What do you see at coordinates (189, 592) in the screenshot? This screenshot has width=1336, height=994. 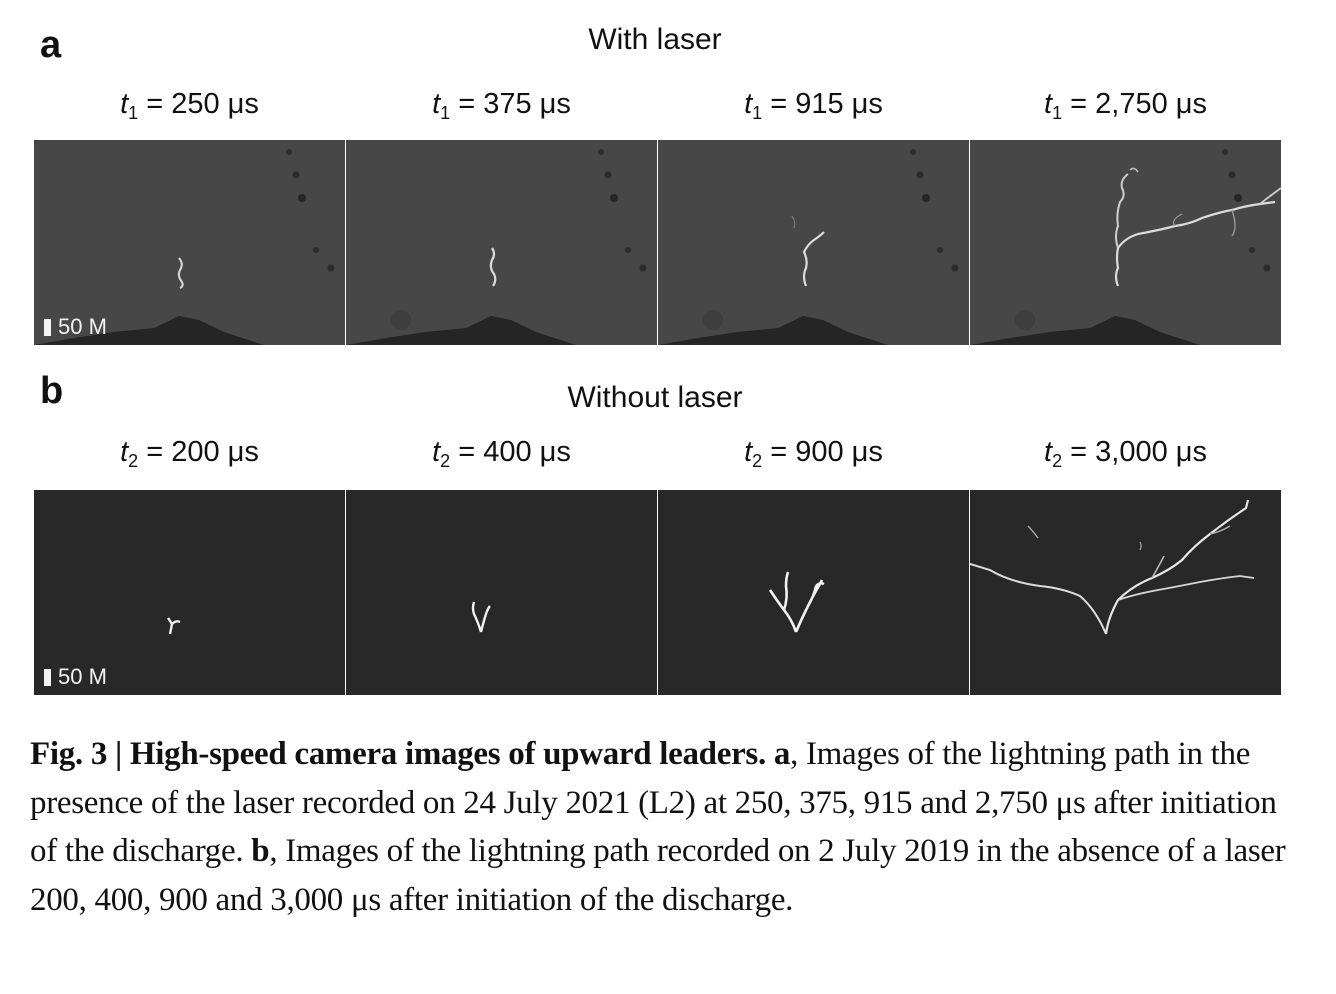 I see `panel-b-frame-1: 50 M` at bounding box center [189, 592].